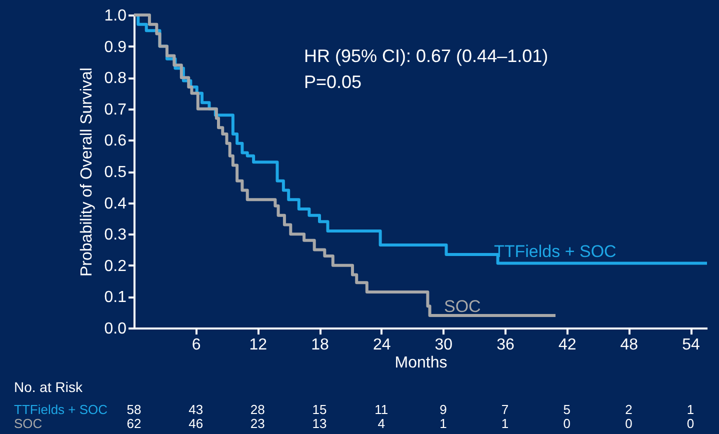 The width and height of the screenshot is (719, 434). Describe the element at coordinates (566, 409) in the screenshot. I see `text: 5` at that location.